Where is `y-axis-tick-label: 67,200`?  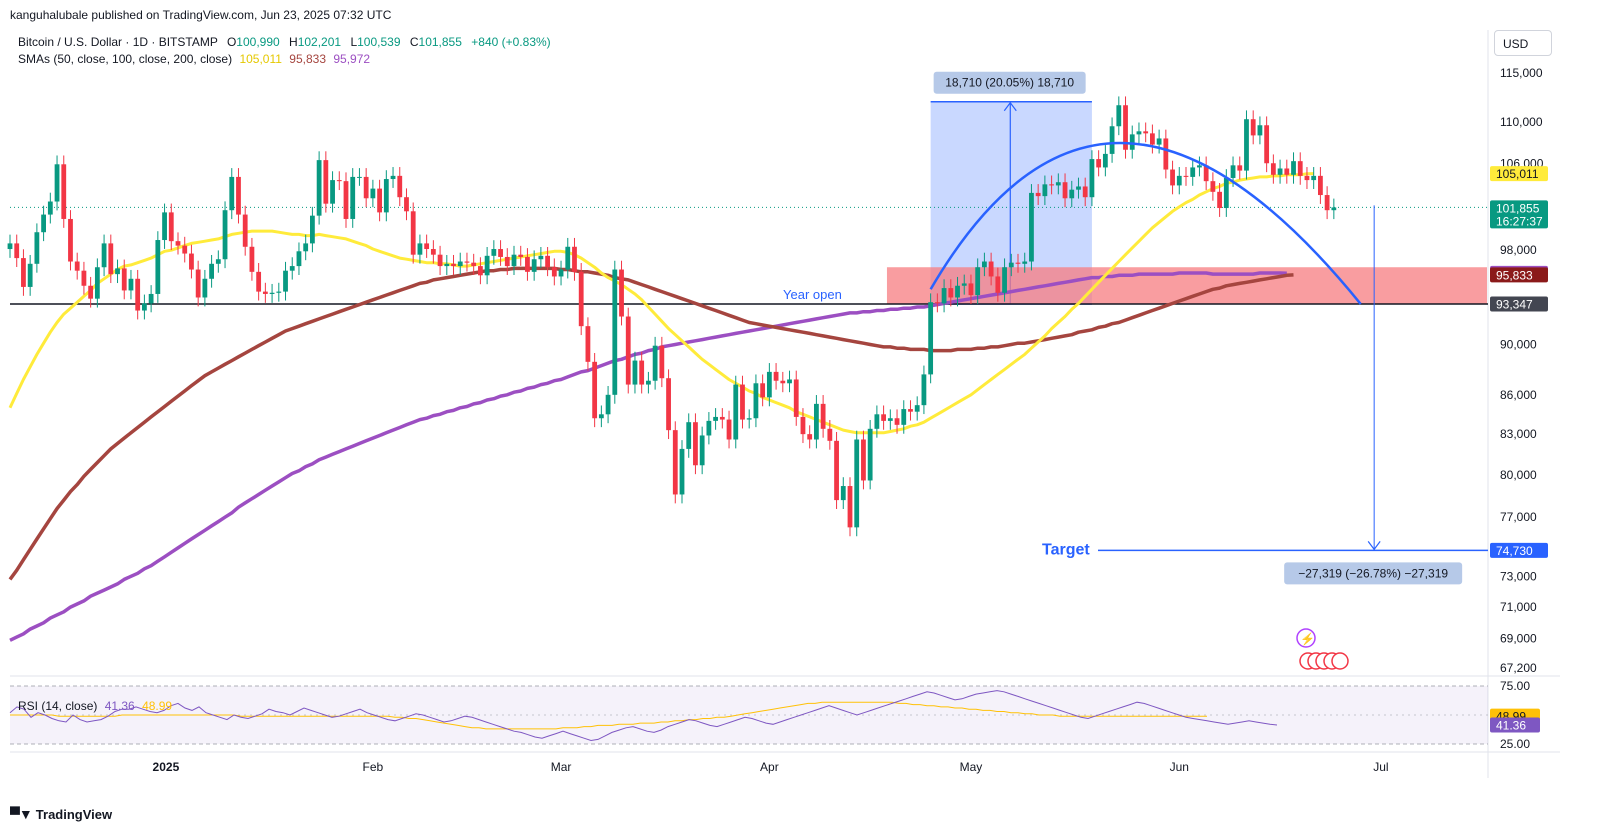
y-axis-tick-label: 67,200 is located at coordinates (1518, 668).